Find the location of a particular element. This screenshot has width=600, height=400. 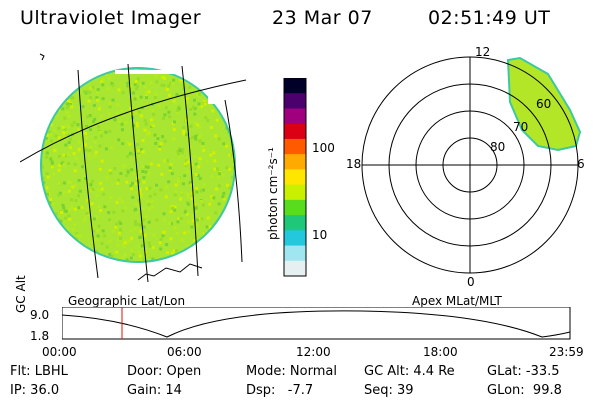

gc-x-2359: 23:59 is located at coordinates (566, 352).